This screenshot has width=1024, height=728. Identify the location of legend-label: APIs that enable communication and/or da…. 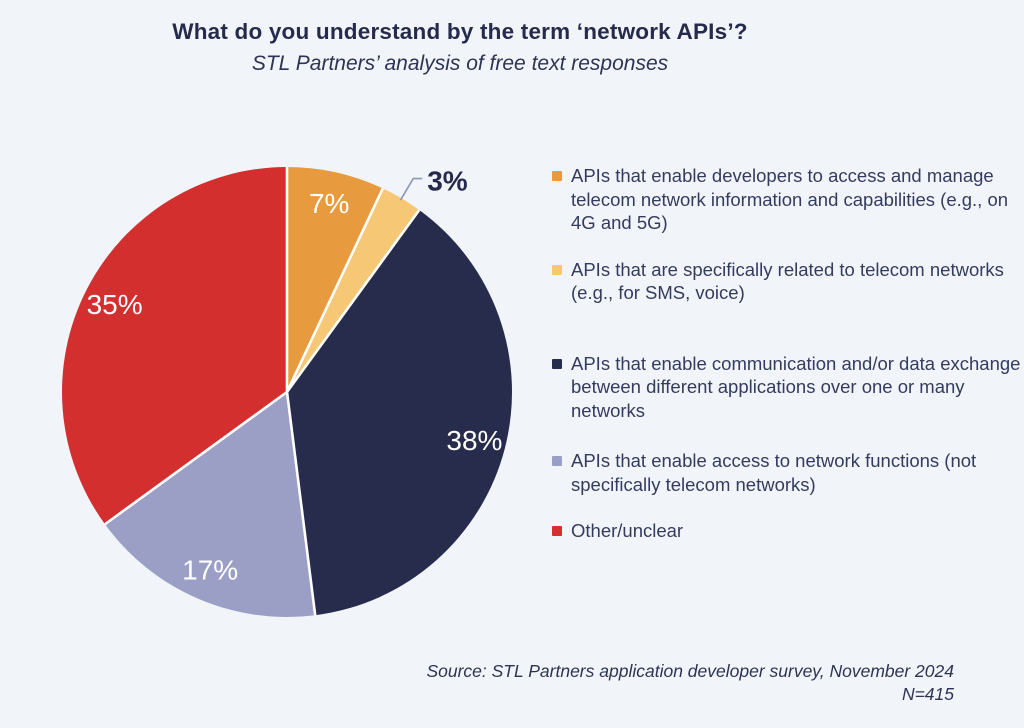
(796, 386).